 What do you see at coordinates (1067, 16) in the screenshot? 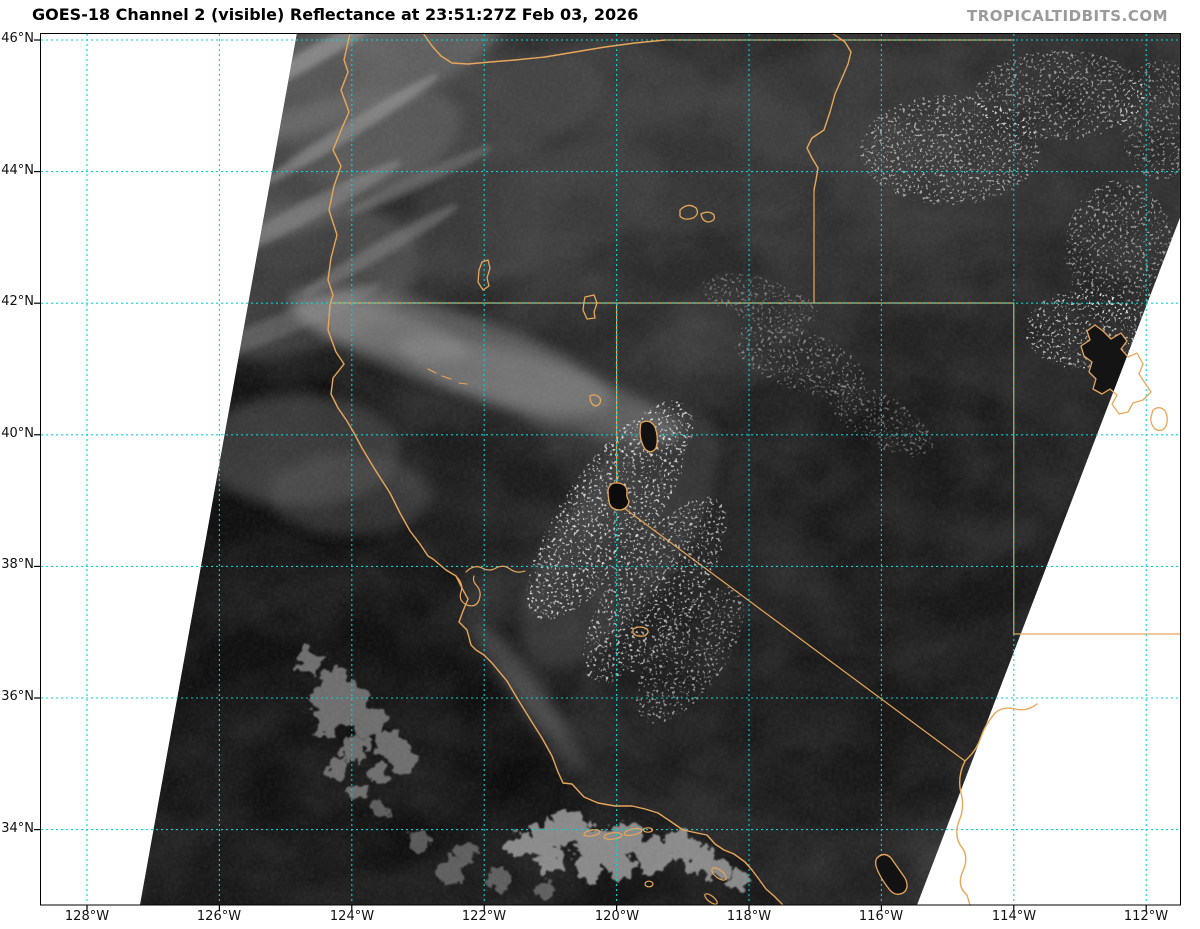
I see `site-watermark: TROPICALTIDBITS.COM` at bounding box center [1067, 16].